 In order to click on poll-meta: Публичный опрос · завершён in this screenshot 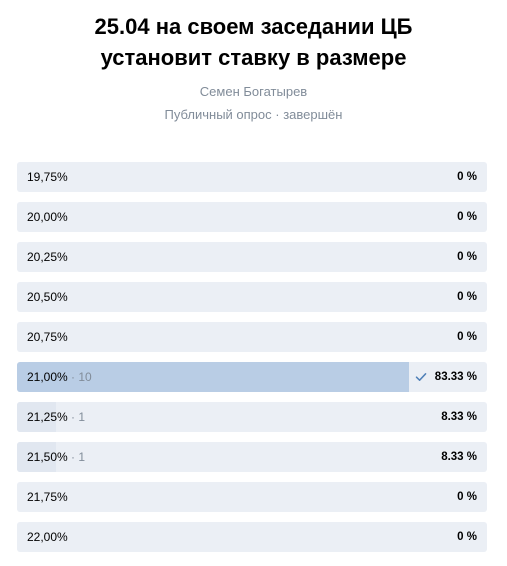, I will do `click(253, 114)`.